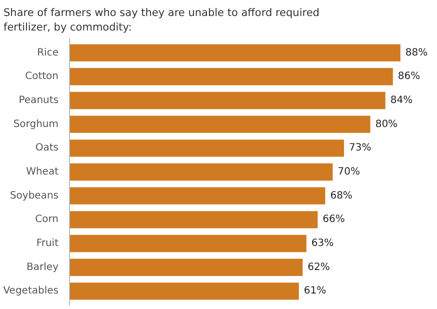  I want to click on chart-title: Share of farmers who say they are unable to afford required fertilizer, by commodity:, so click(162, 20).